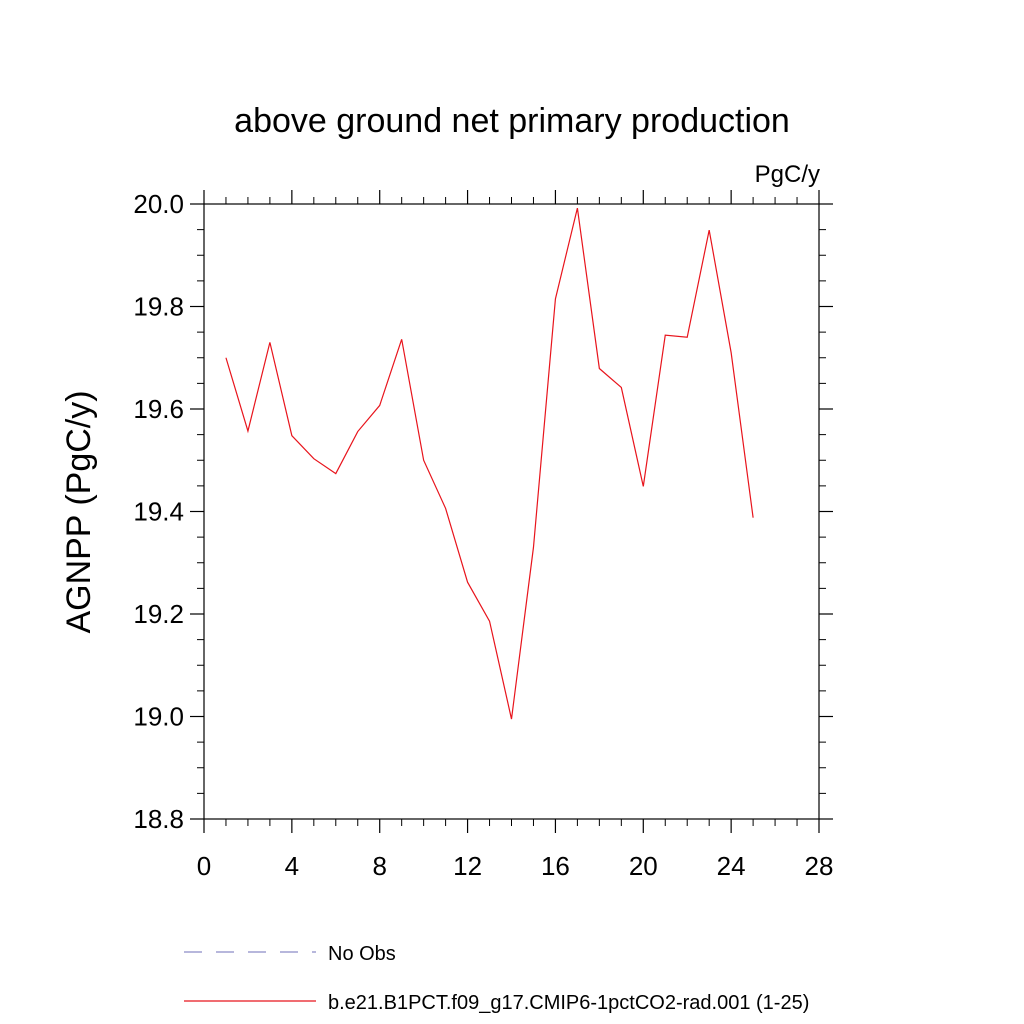 The width and height of the screenshot is (1024, 1024). What do you see at coordinates (379, 866) in the screenshot?
I see `x-tick-label: 8` at bounding box center [379, 866].